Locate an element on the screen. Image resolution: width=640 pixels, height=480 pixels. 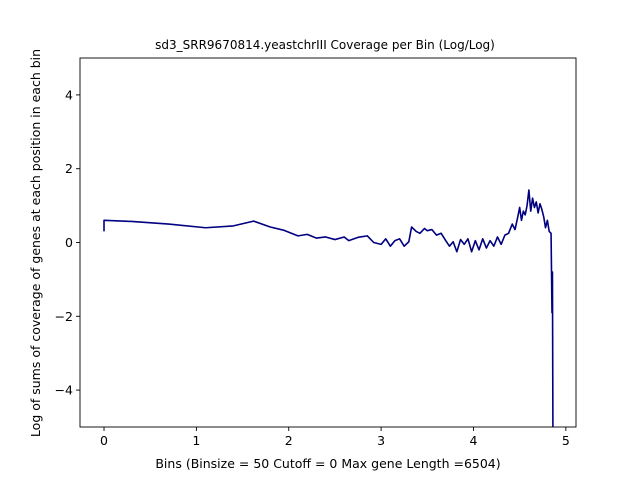
y-tick-label: 0 is located at coordinates (69, 242).